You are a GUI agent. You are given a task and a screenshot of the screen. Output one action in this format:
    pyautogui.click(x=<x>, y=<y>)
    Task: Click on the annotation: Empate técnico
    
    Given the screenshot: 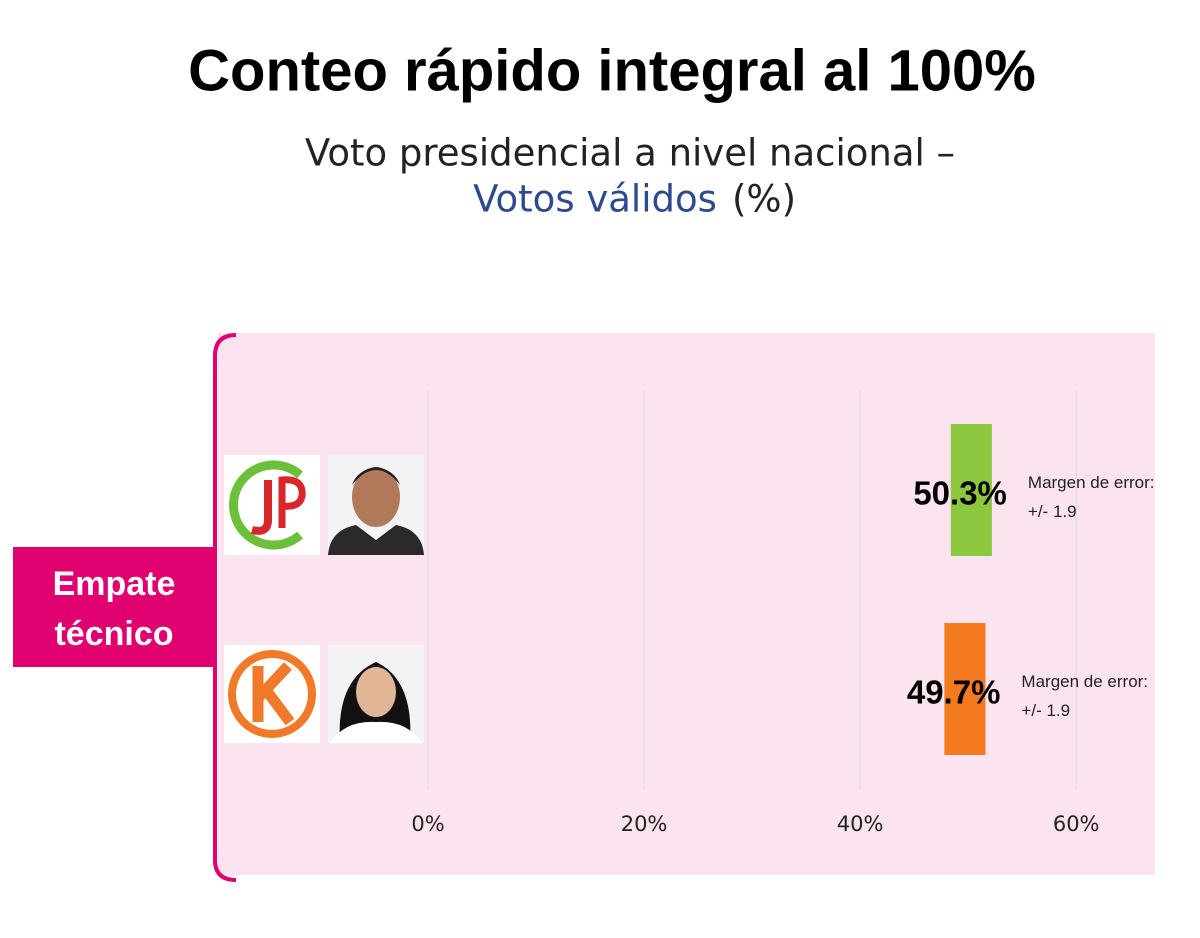 What is the action you would take?
    pyautogui.click(x=114, y=609)
    